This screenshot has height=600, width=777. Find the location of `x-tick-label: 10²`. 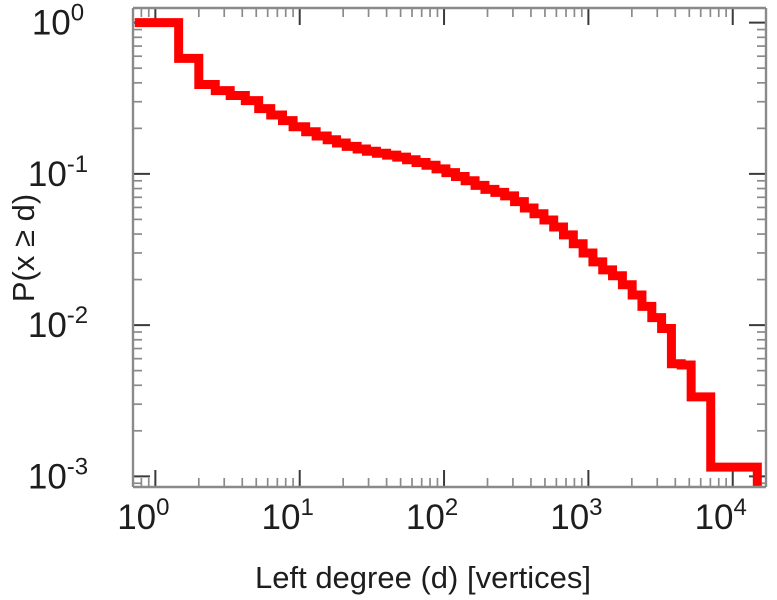

x-tick-label: 10² is located at coordinates (432, 515).